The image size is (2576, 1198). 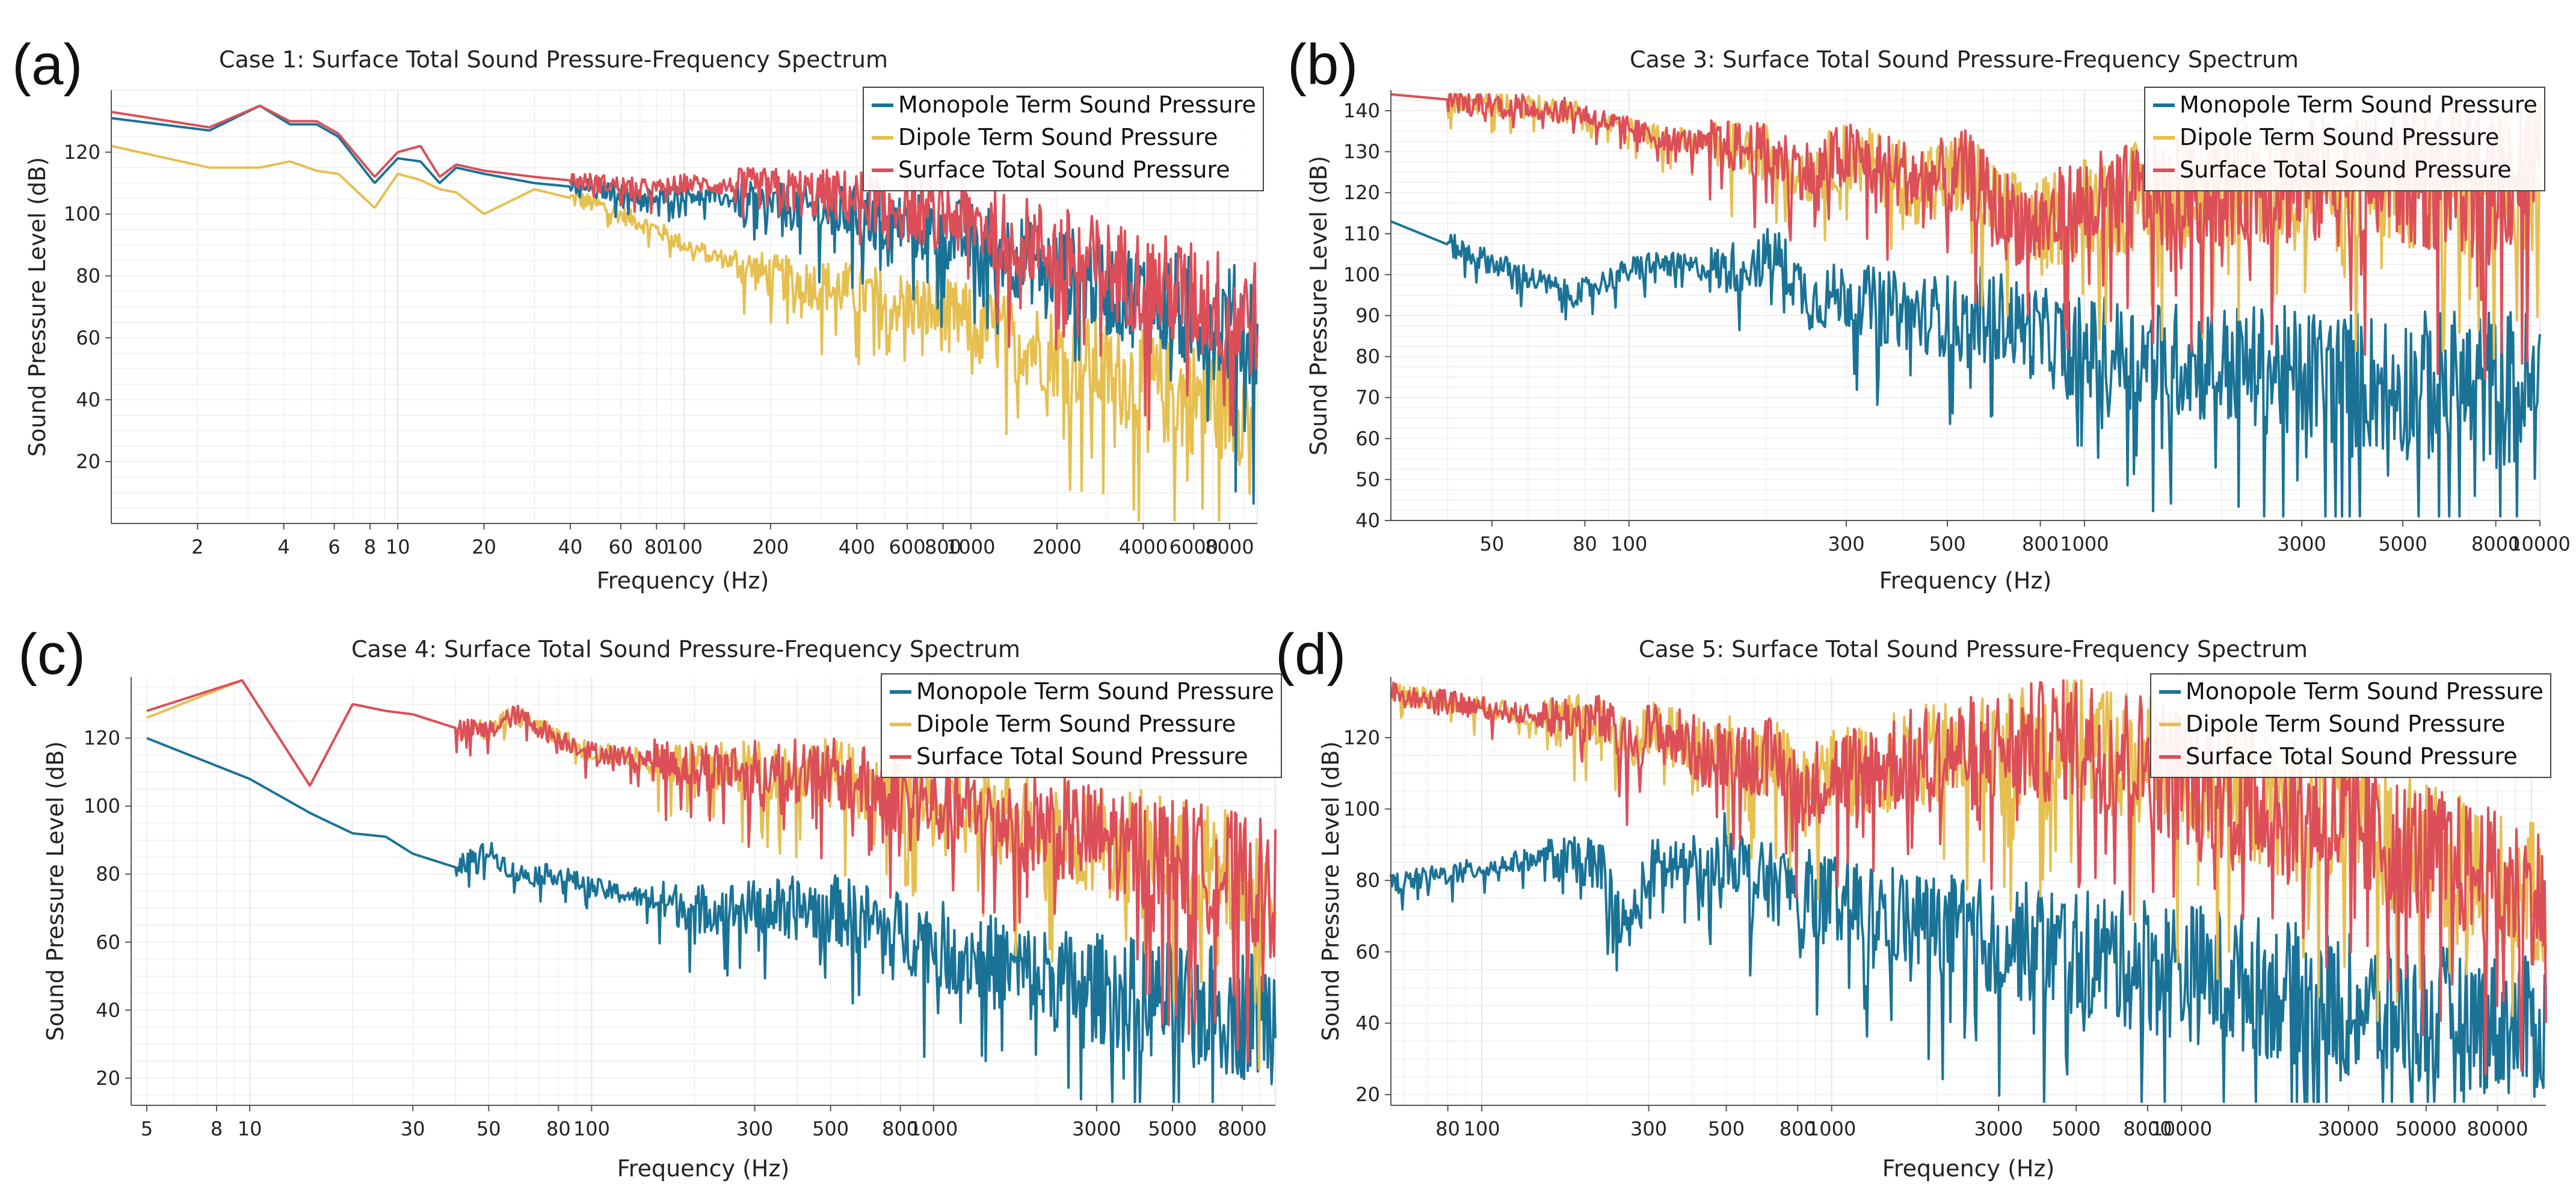 What do you see at coordinates (197, 547) in the screenshot?
I see `x-tick-label: 2` at bounding box center [197, 547].